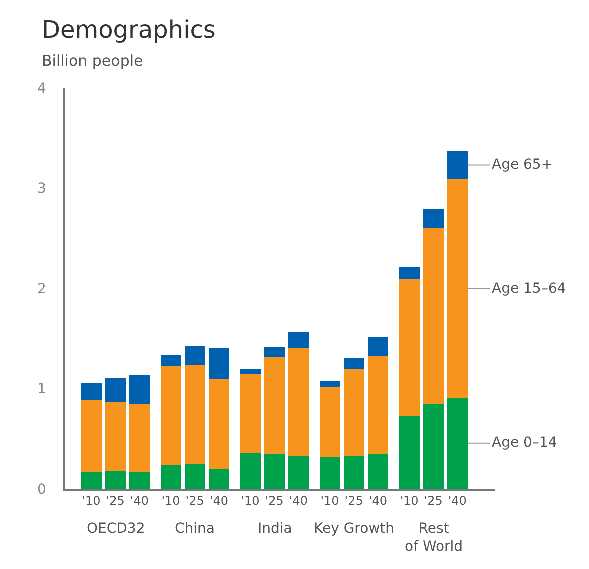 The width and height of the screenshot is (589, 569). Describe the element at coordinates (42, 490) in the screenshot. I see `y-tick-label: 0` at that location.